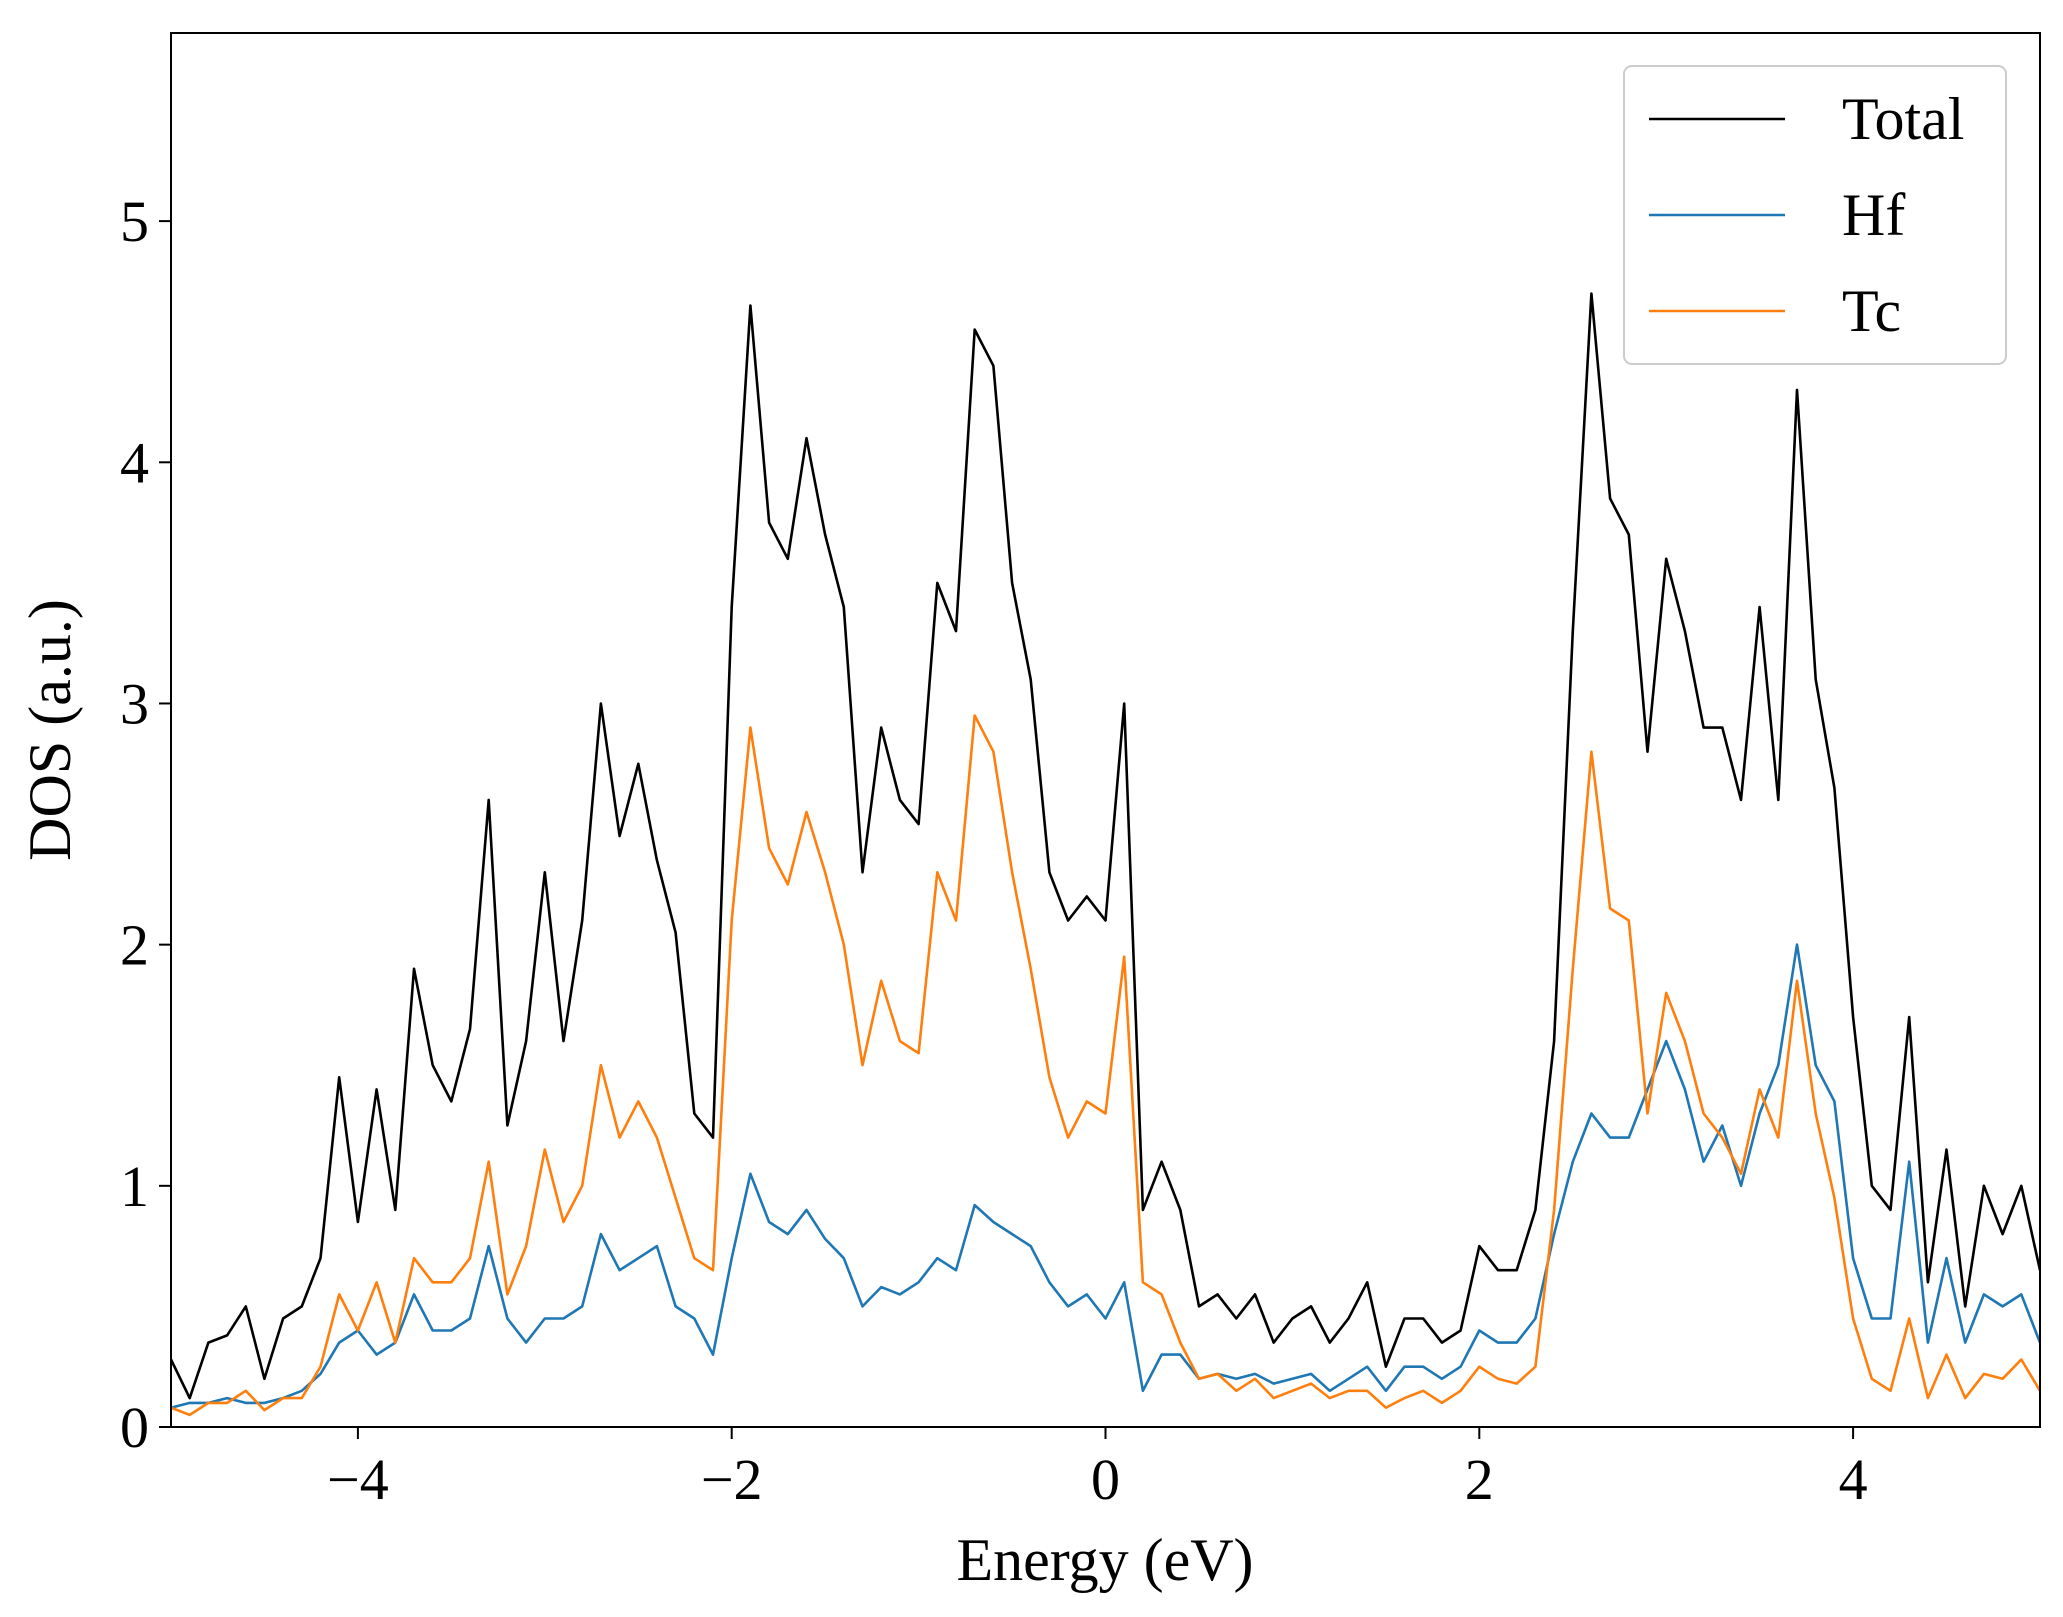  I want to click on x-tick-label: 2, so click(1479, 1479).